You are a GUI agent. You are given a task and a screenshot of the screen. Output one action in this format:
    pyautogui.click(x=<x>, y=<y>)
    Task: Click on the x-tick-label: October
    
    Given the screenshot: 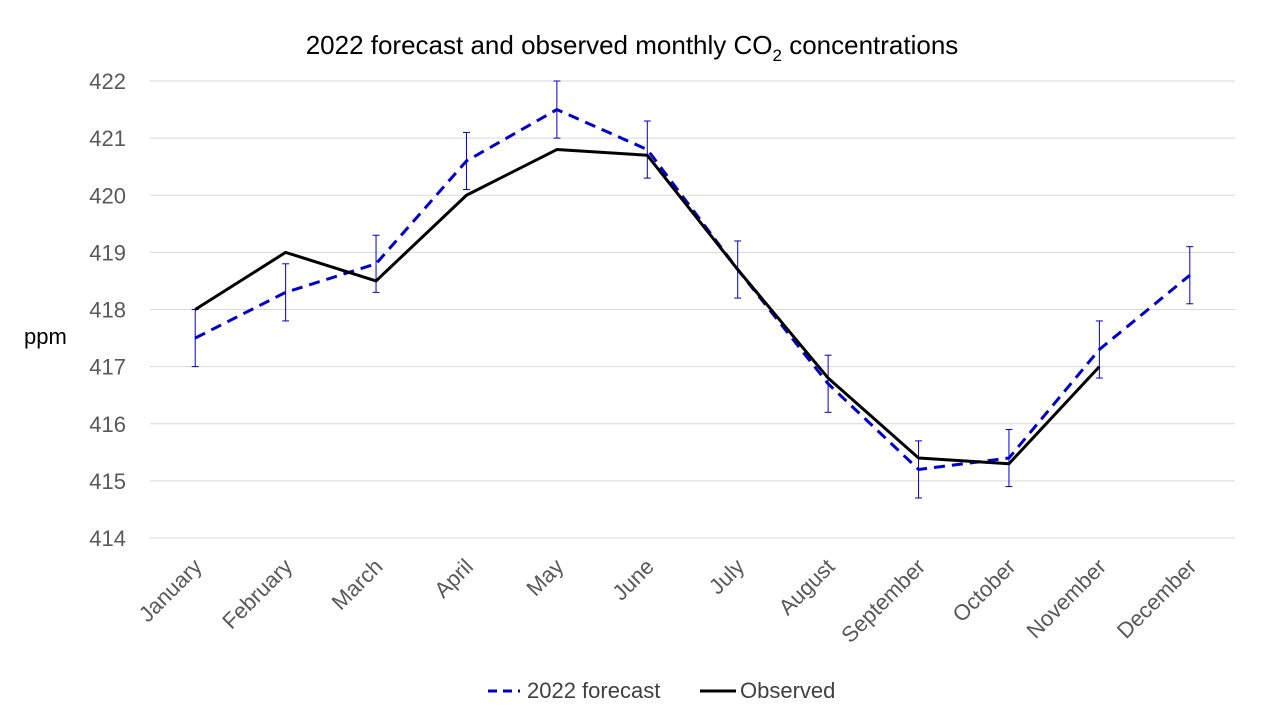 What is the action you would take?
    pyautogui.click(x=983, y=590)
    